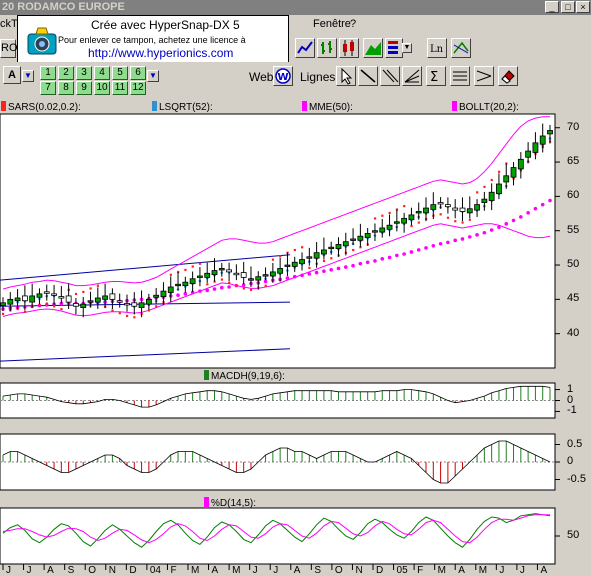 The width and height of the screenshot is (591, 576). What do you see at coordinates (305, 48) in the screenshot?
I see `line-chart-button` at bounding box center [305, 48].